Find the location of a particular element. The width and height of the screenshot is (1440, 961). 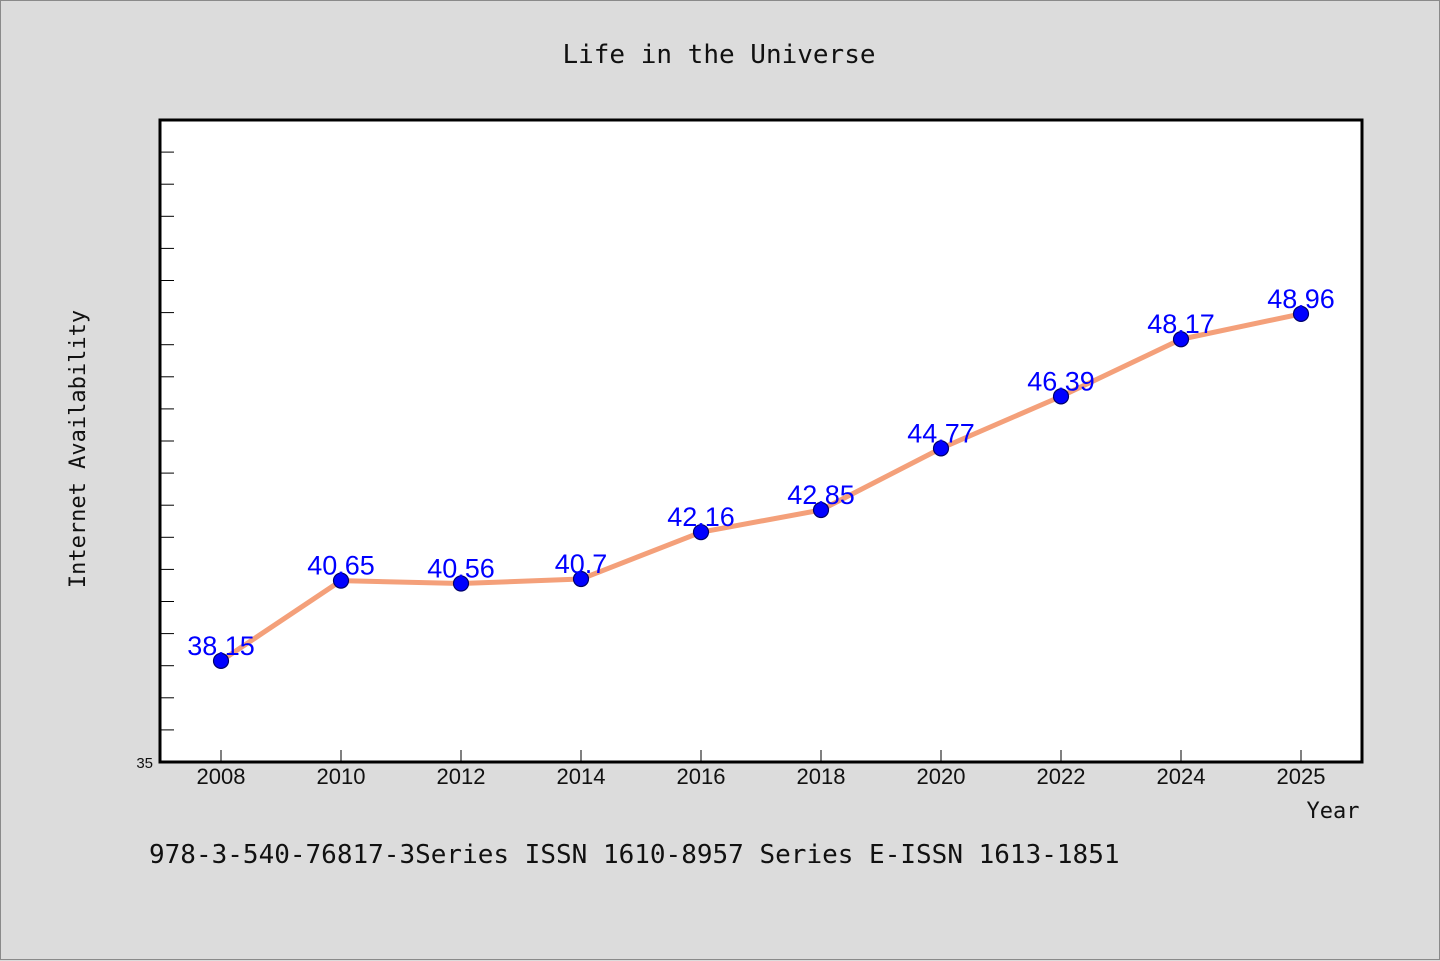

data-label: 38.15 is located at coordinates (221, 646).